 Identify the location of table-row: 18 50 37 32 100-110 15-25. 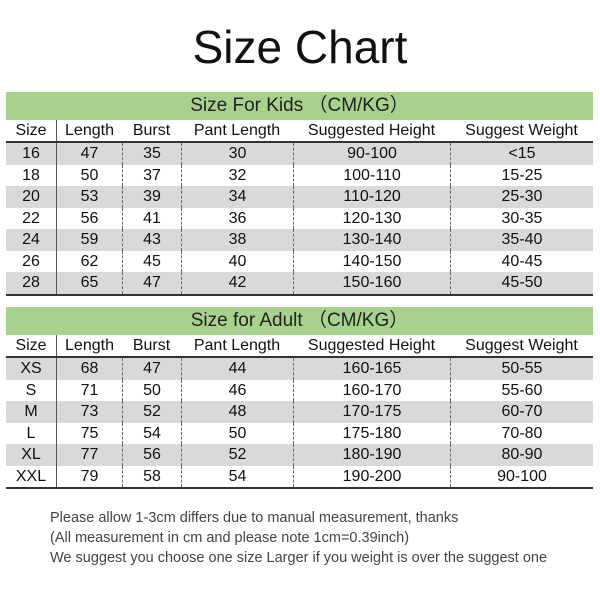
(299, 175).